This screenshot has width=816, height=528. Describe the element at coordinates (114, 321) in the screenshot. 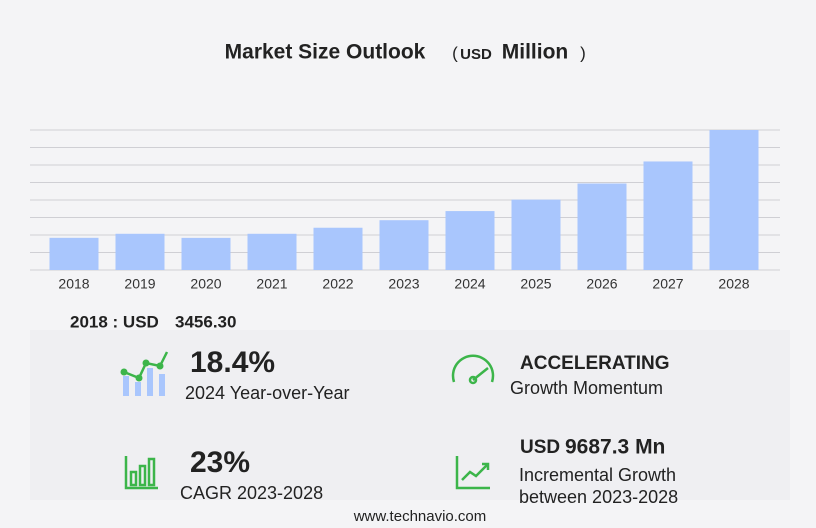

I see `base-label: 2018 : USD` at that location.